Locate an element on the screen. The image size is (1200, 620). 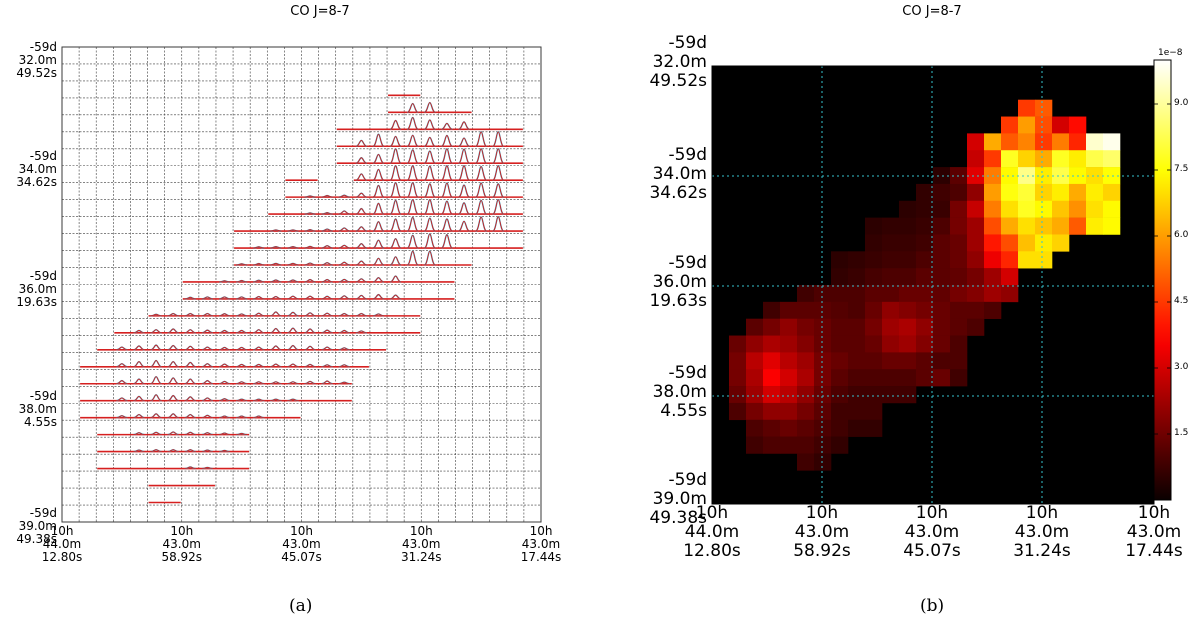
panel-a-ra-tick-label: 10h 43.0m 58.92s is located at coordinates (182, 544).